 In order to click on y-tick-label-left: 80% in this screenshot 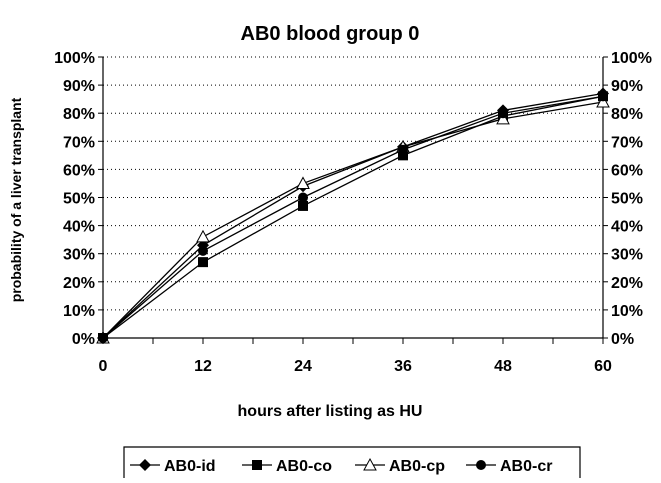, I will do `click(79, 114)`.